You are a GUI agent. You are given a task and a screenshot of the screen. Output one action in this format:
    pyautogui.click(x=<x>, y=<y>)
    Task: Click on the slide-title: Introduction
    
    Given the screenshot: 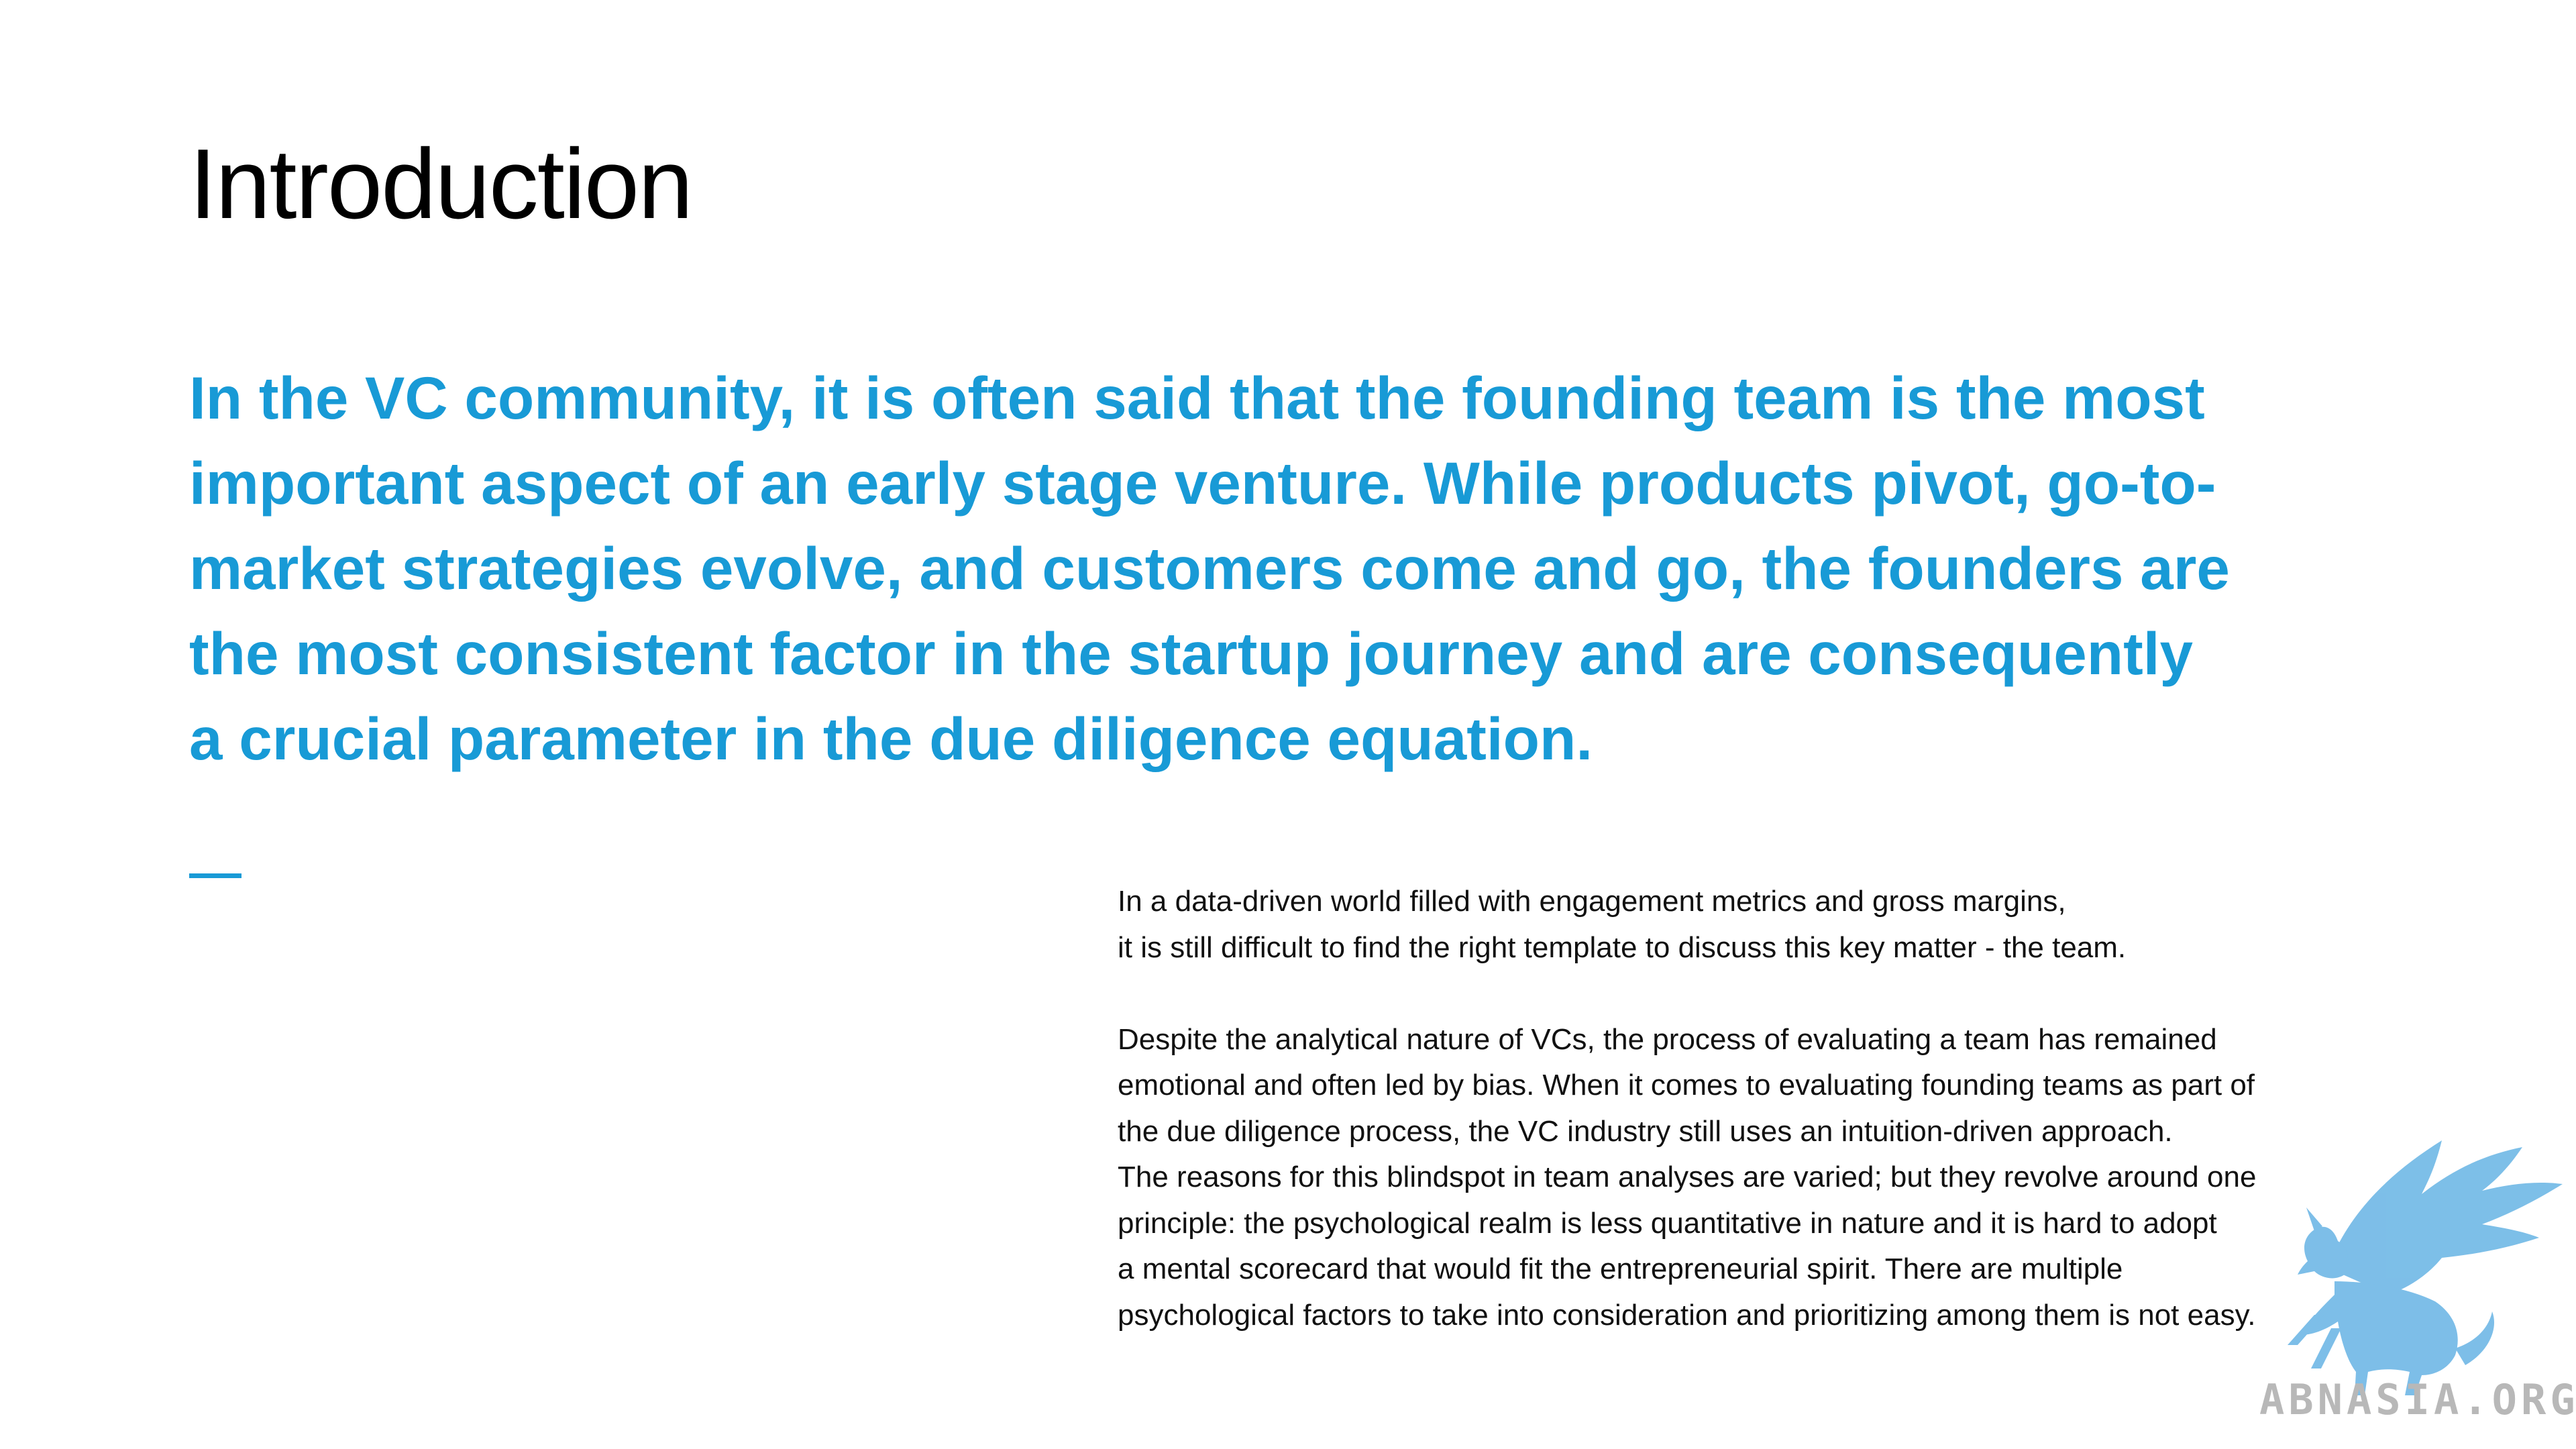 What is the action you would take?
    pyautogui.click(x=441, y=184)
    